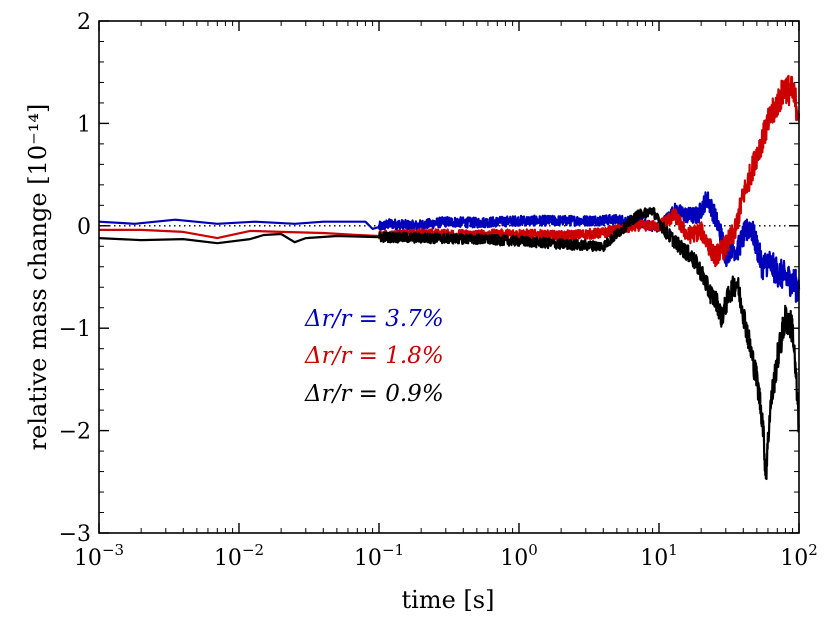 The height and width of the screenshot is (624, 831). Describe the element at coordinates (75, 278) in the screenshot. I see `y-tick-labels: 2 1 0 −1 −2 −3` at that location.